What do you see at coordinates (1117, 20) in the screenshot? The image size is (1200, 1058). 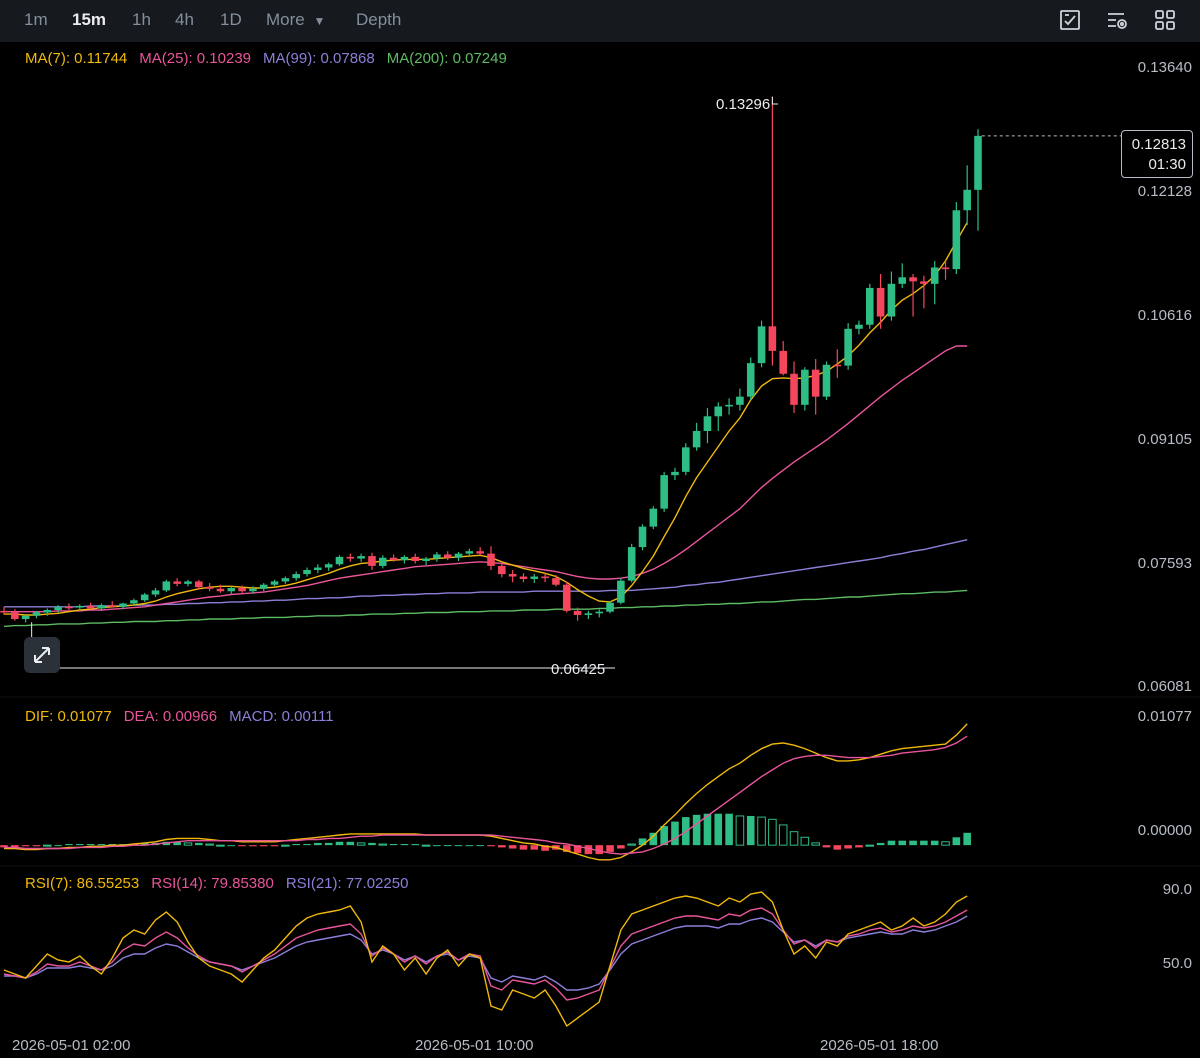 I see `indicator-settings-icon` at bounding box center [1117, 20].